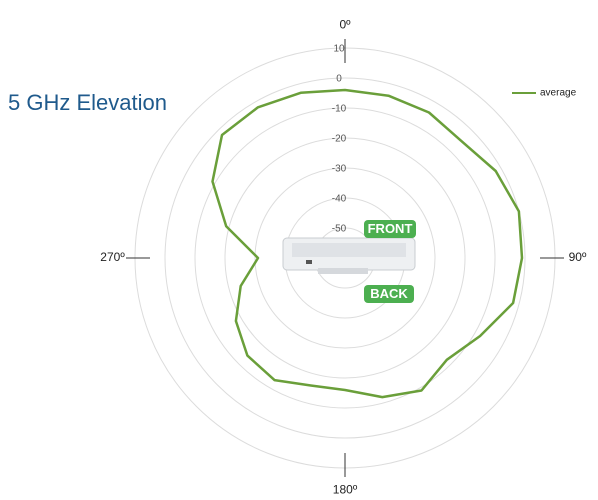 This screenshot has height=500, width=598. Describe the element at coordinates (345, 25) in the screenshot. I see `angle-tick-label: 0º` at that location.